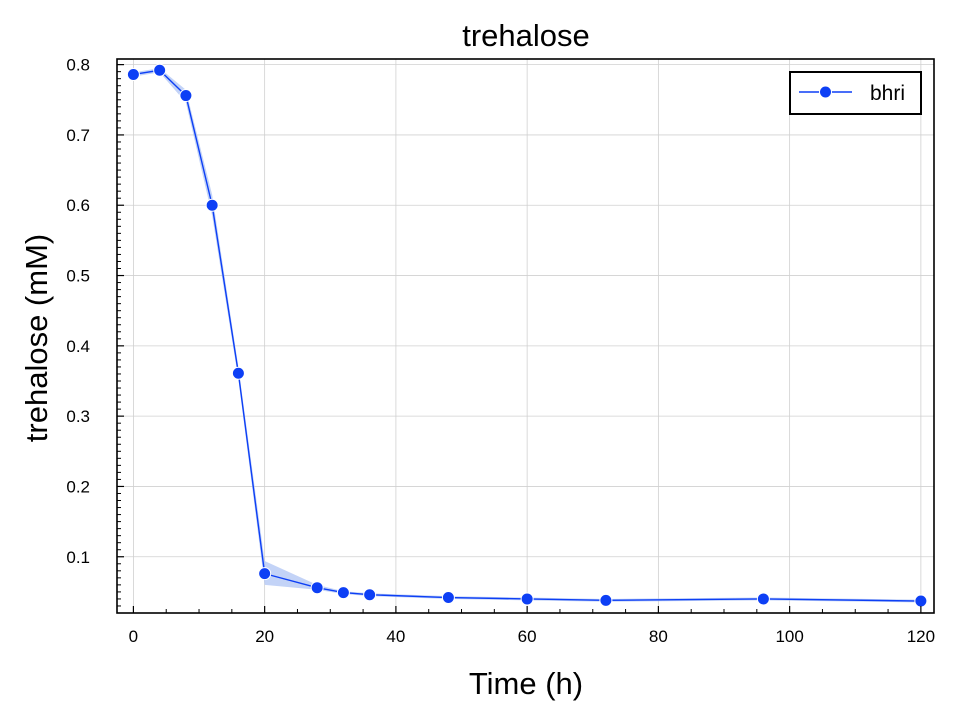 Image resolution: width=960 pixels, height=720 pixels. I want to click on legend-box, so click(855, 93).